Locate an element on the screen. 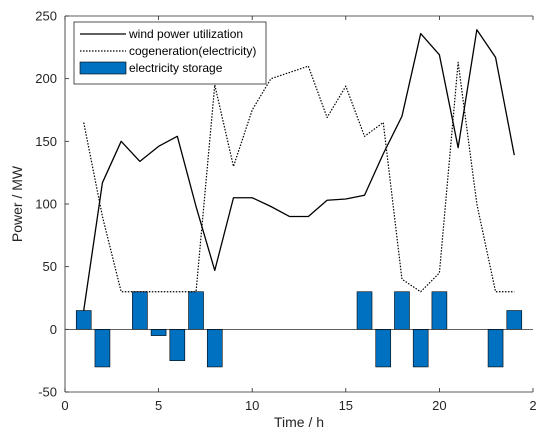 This screenshot has height=433, width=536. x-tick-label: 15 is located at coordinates (346, 405).